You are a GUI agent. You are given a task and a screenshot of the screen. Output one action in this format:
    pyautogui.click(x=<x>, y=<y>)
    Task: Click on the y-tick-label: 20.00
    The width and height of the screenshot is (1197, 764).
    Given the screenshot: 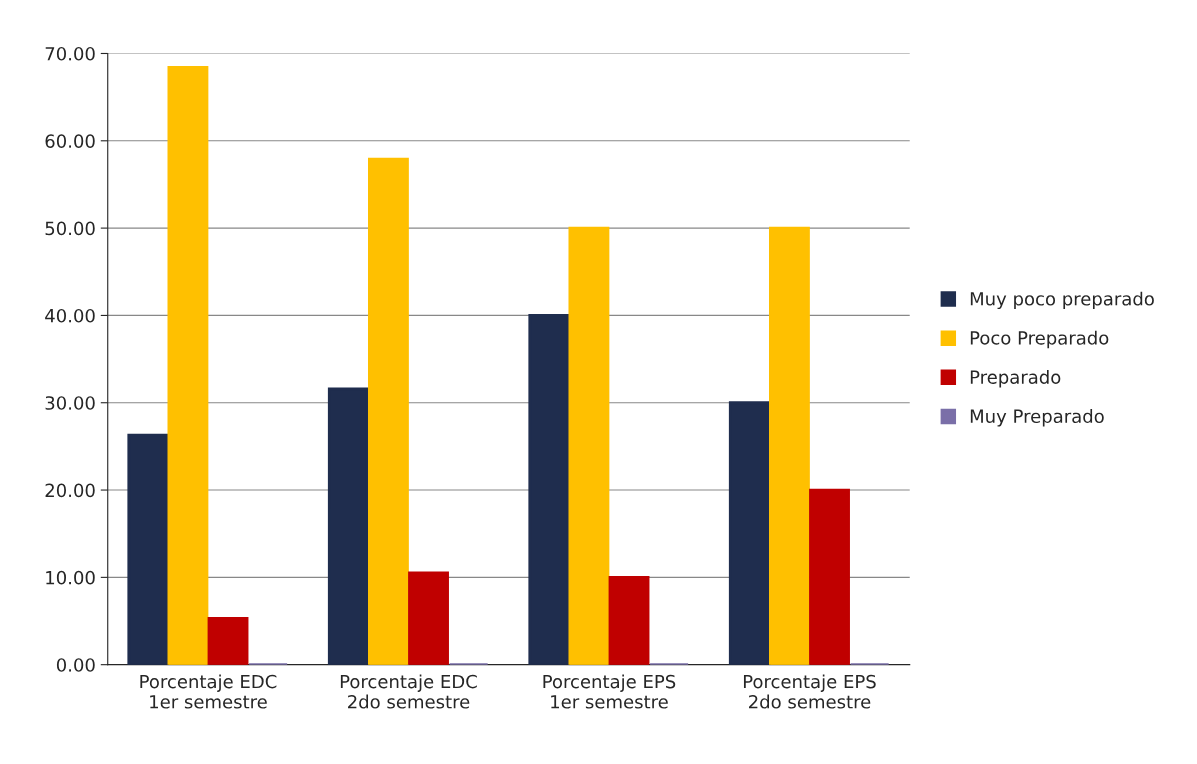 What is the action you would take?
    pyautogui.click(x=70, y=490)
    